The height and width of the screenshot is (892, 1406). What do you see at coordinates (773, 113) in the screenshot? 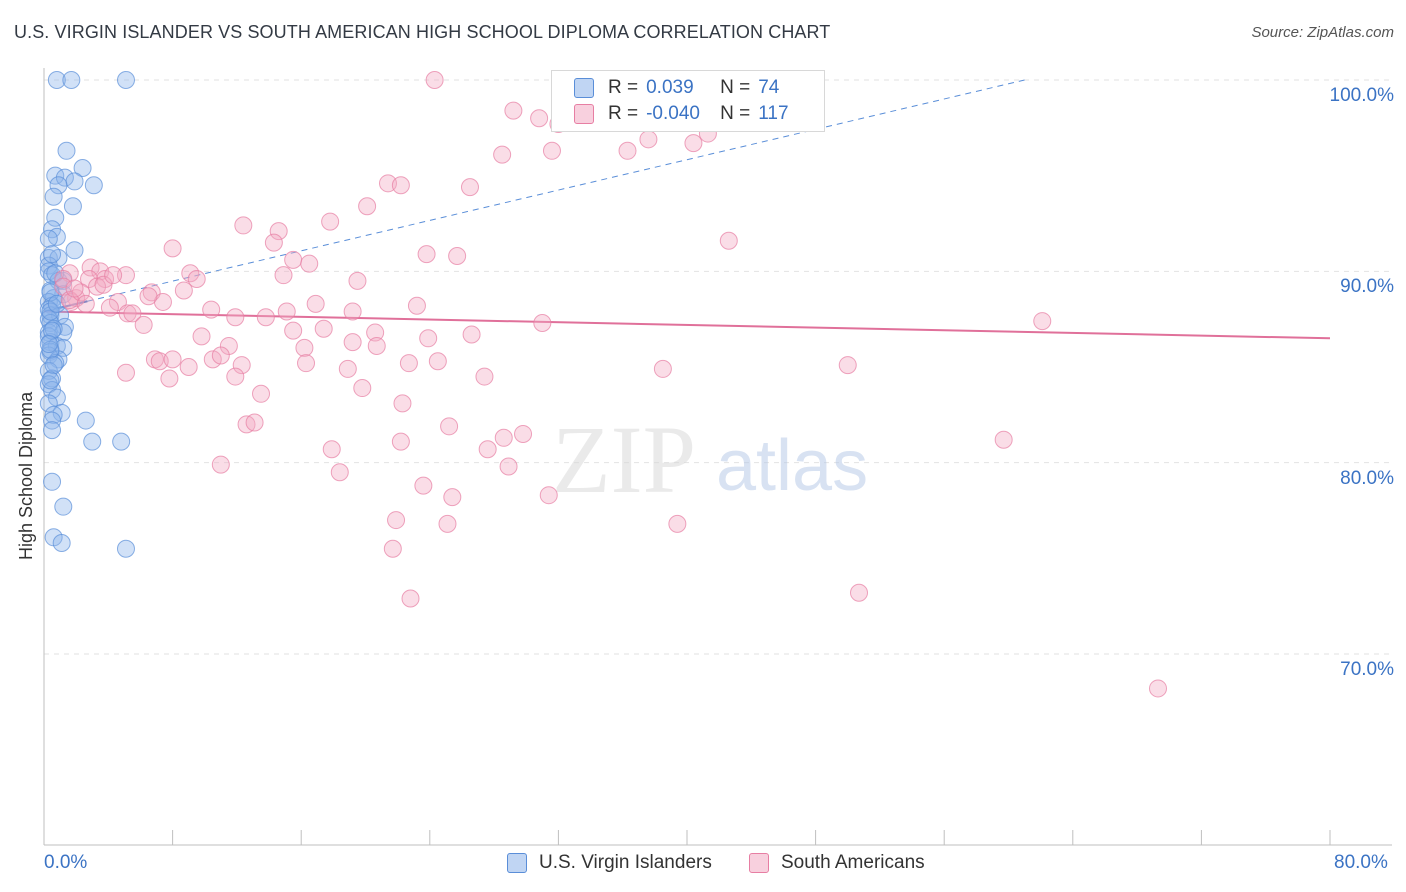
I see `legend-n-value: 117` at bounding box center [773, 113].